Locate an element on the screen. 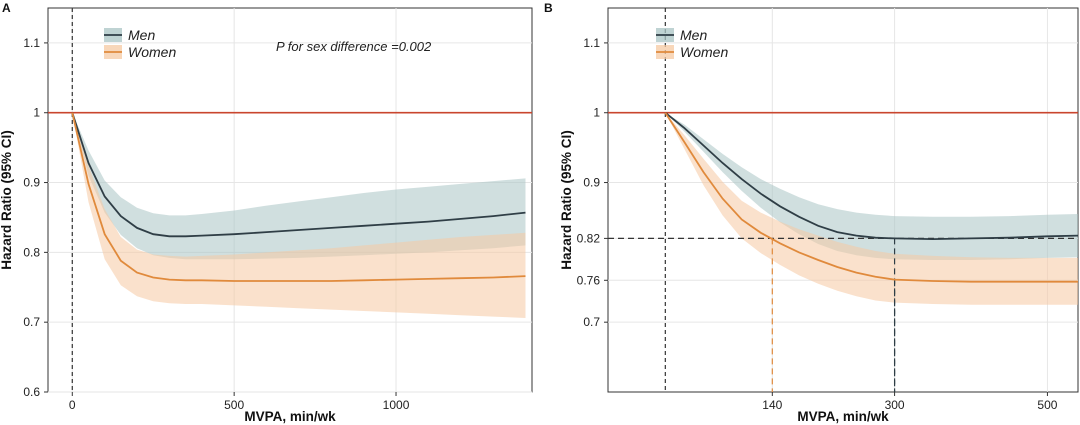  x-tick-label: 300 is located at coordinates (895, 405).